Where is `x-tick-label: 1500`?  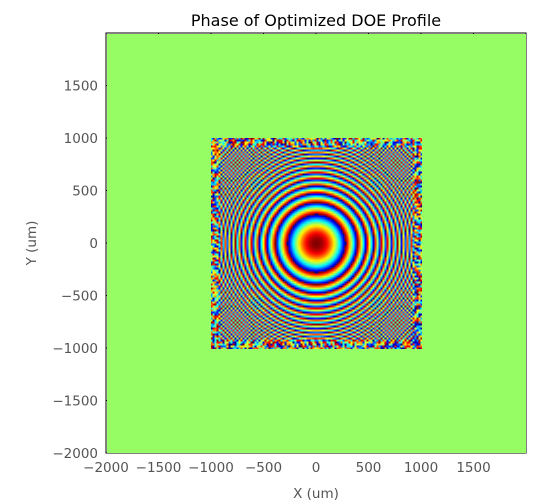 x-tick-label: 1500 is located at coordinates (473, 468).